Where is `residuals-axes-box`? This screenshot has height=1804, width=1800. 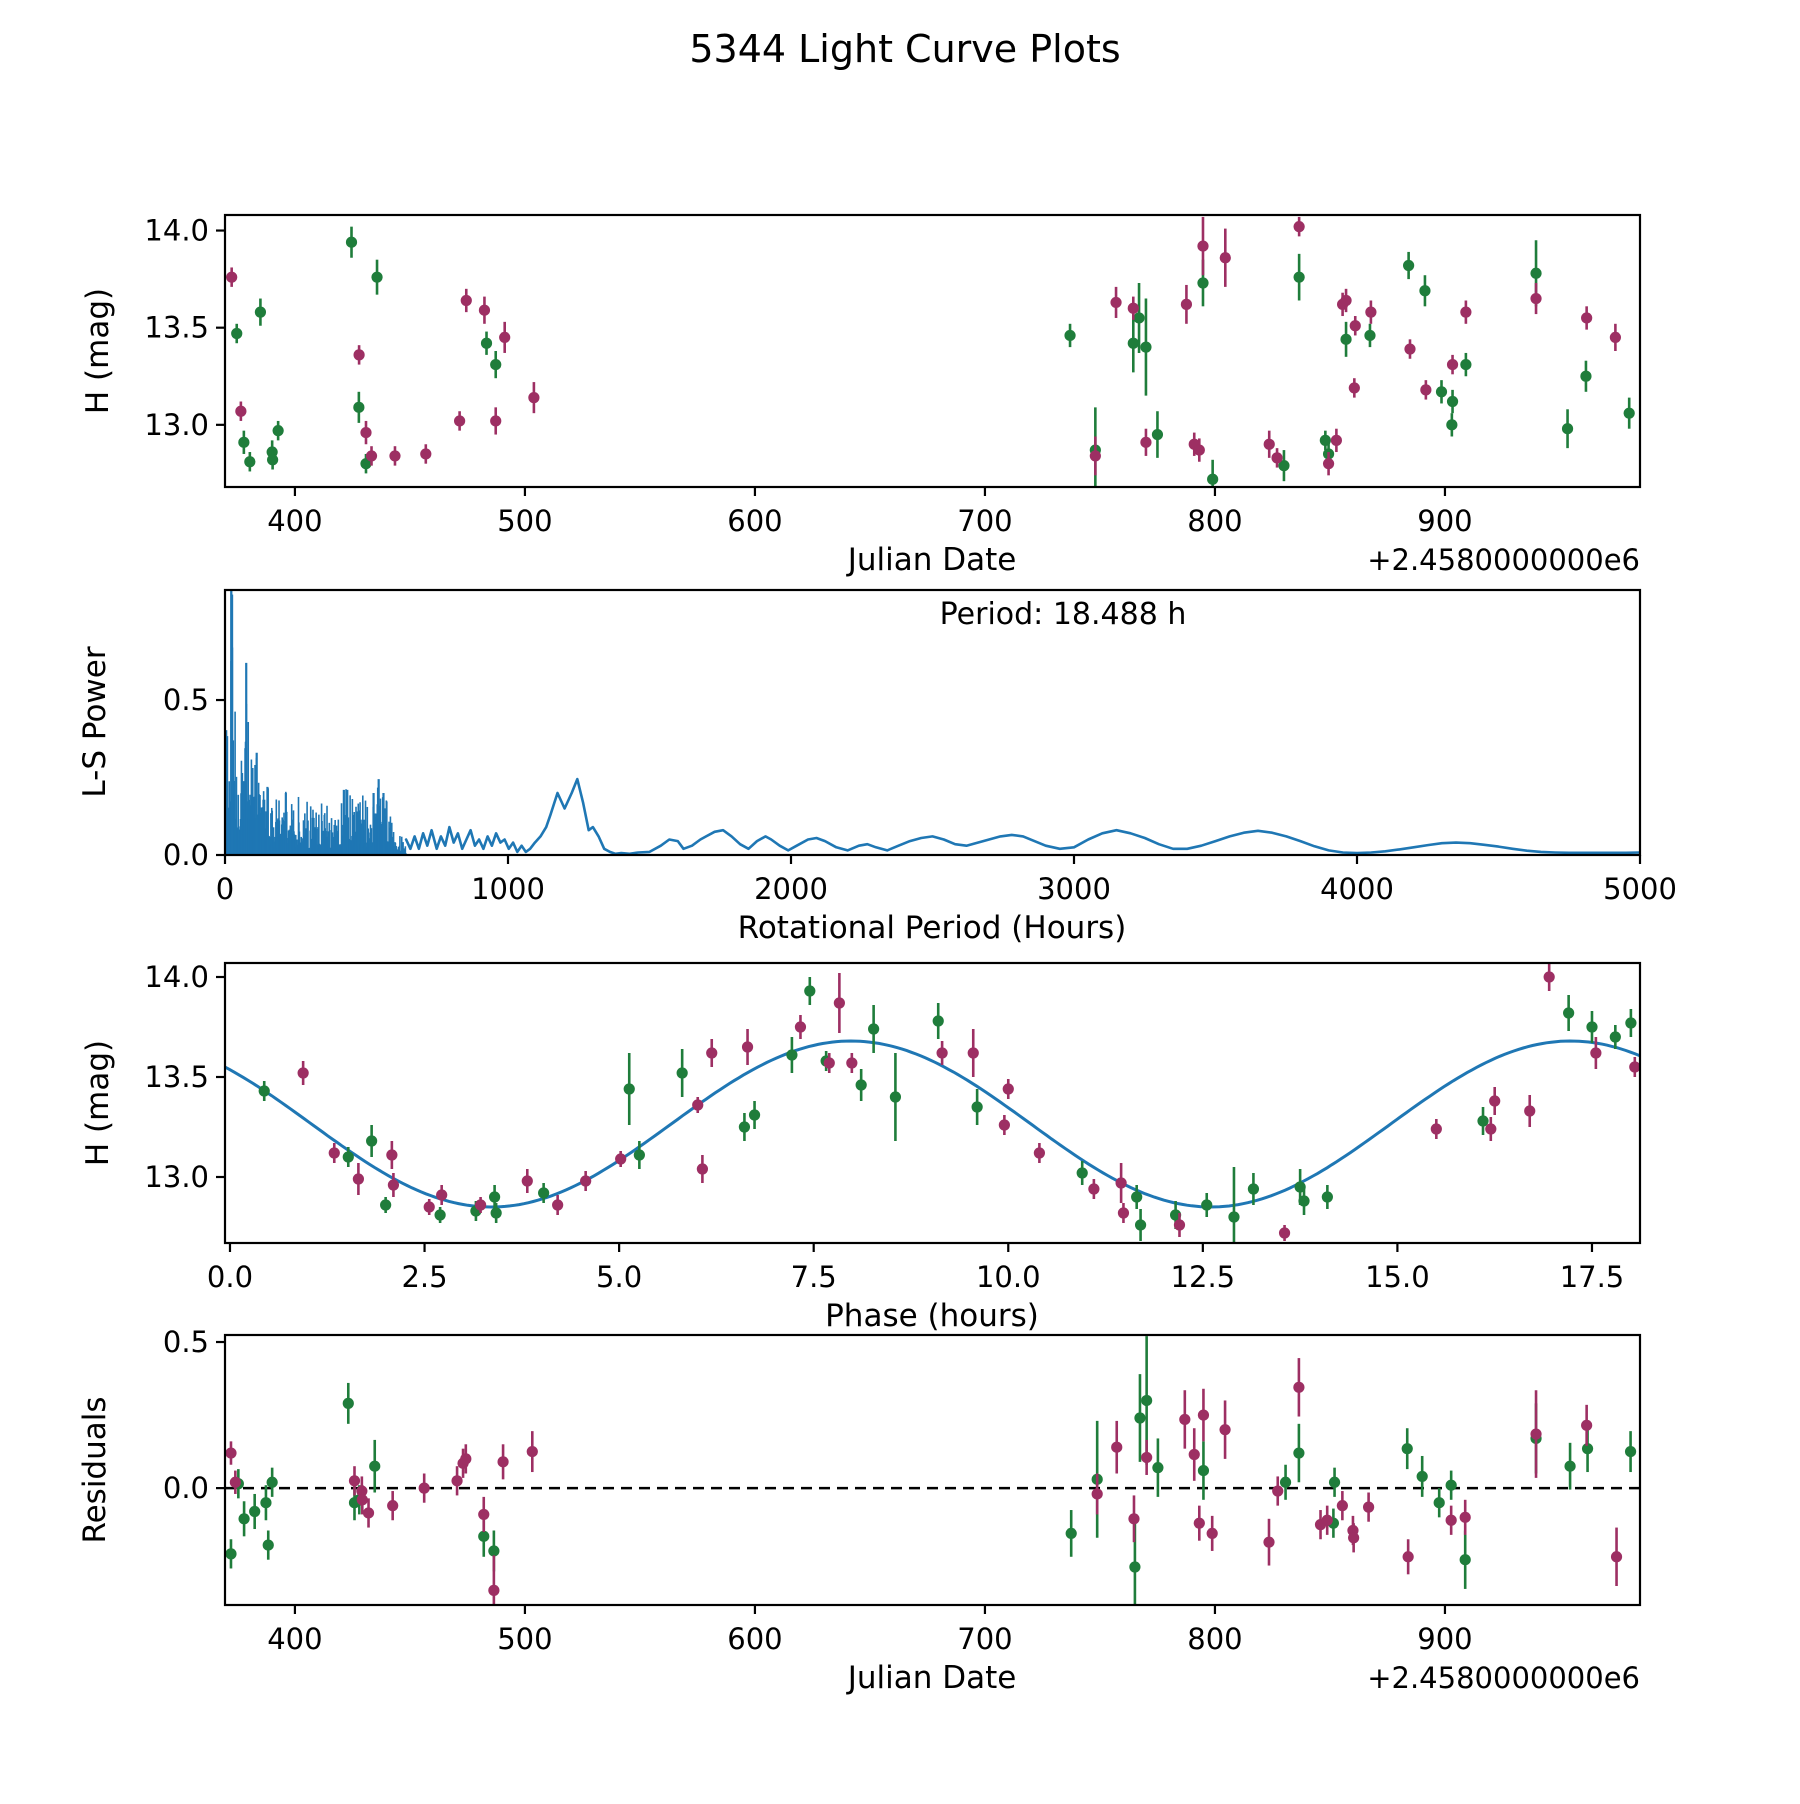
residuals-axes-box is located at coordinates (932, 1470).